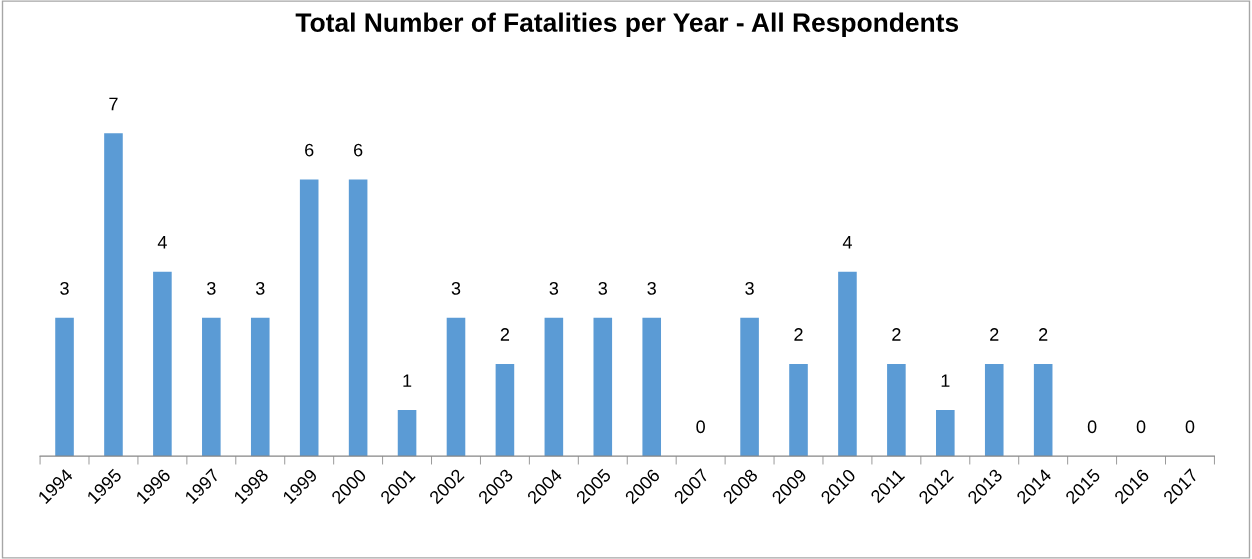 This screenshot has width=1252, height=559. Describe the element at coordinates (627, 25) in the screenshot. I see `chart-title: Total Number of Fatalities per Year - All Respondents` at that location.